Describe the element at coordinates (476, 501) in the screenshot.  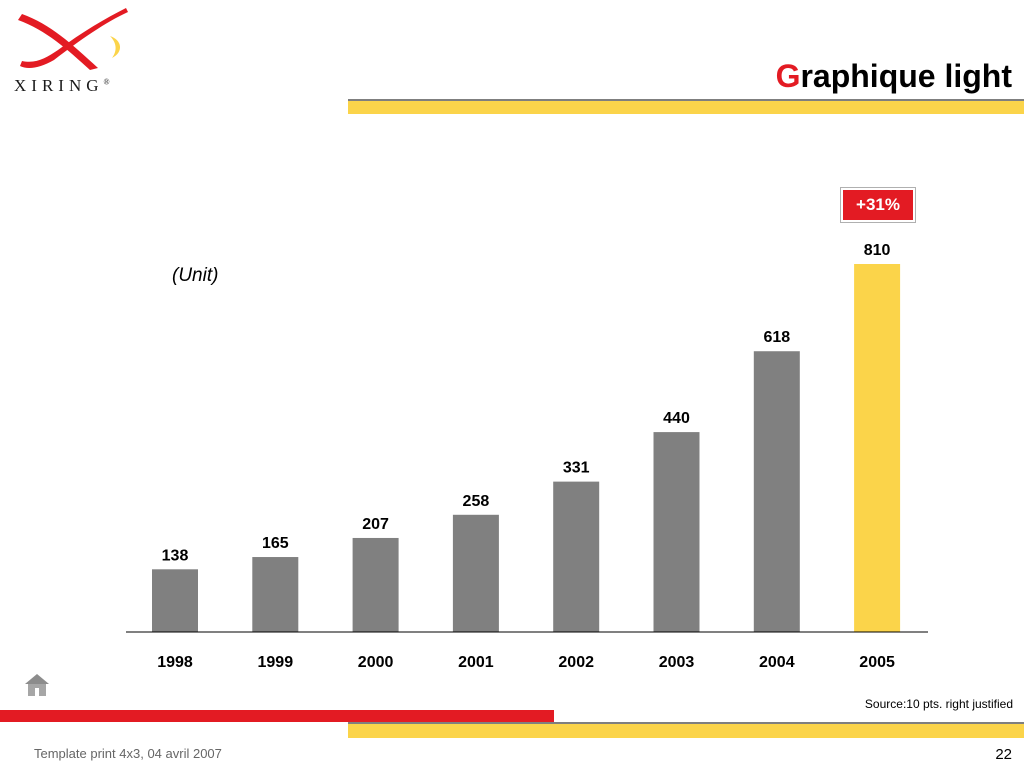
I see `value-label-2001: 258` at that location.